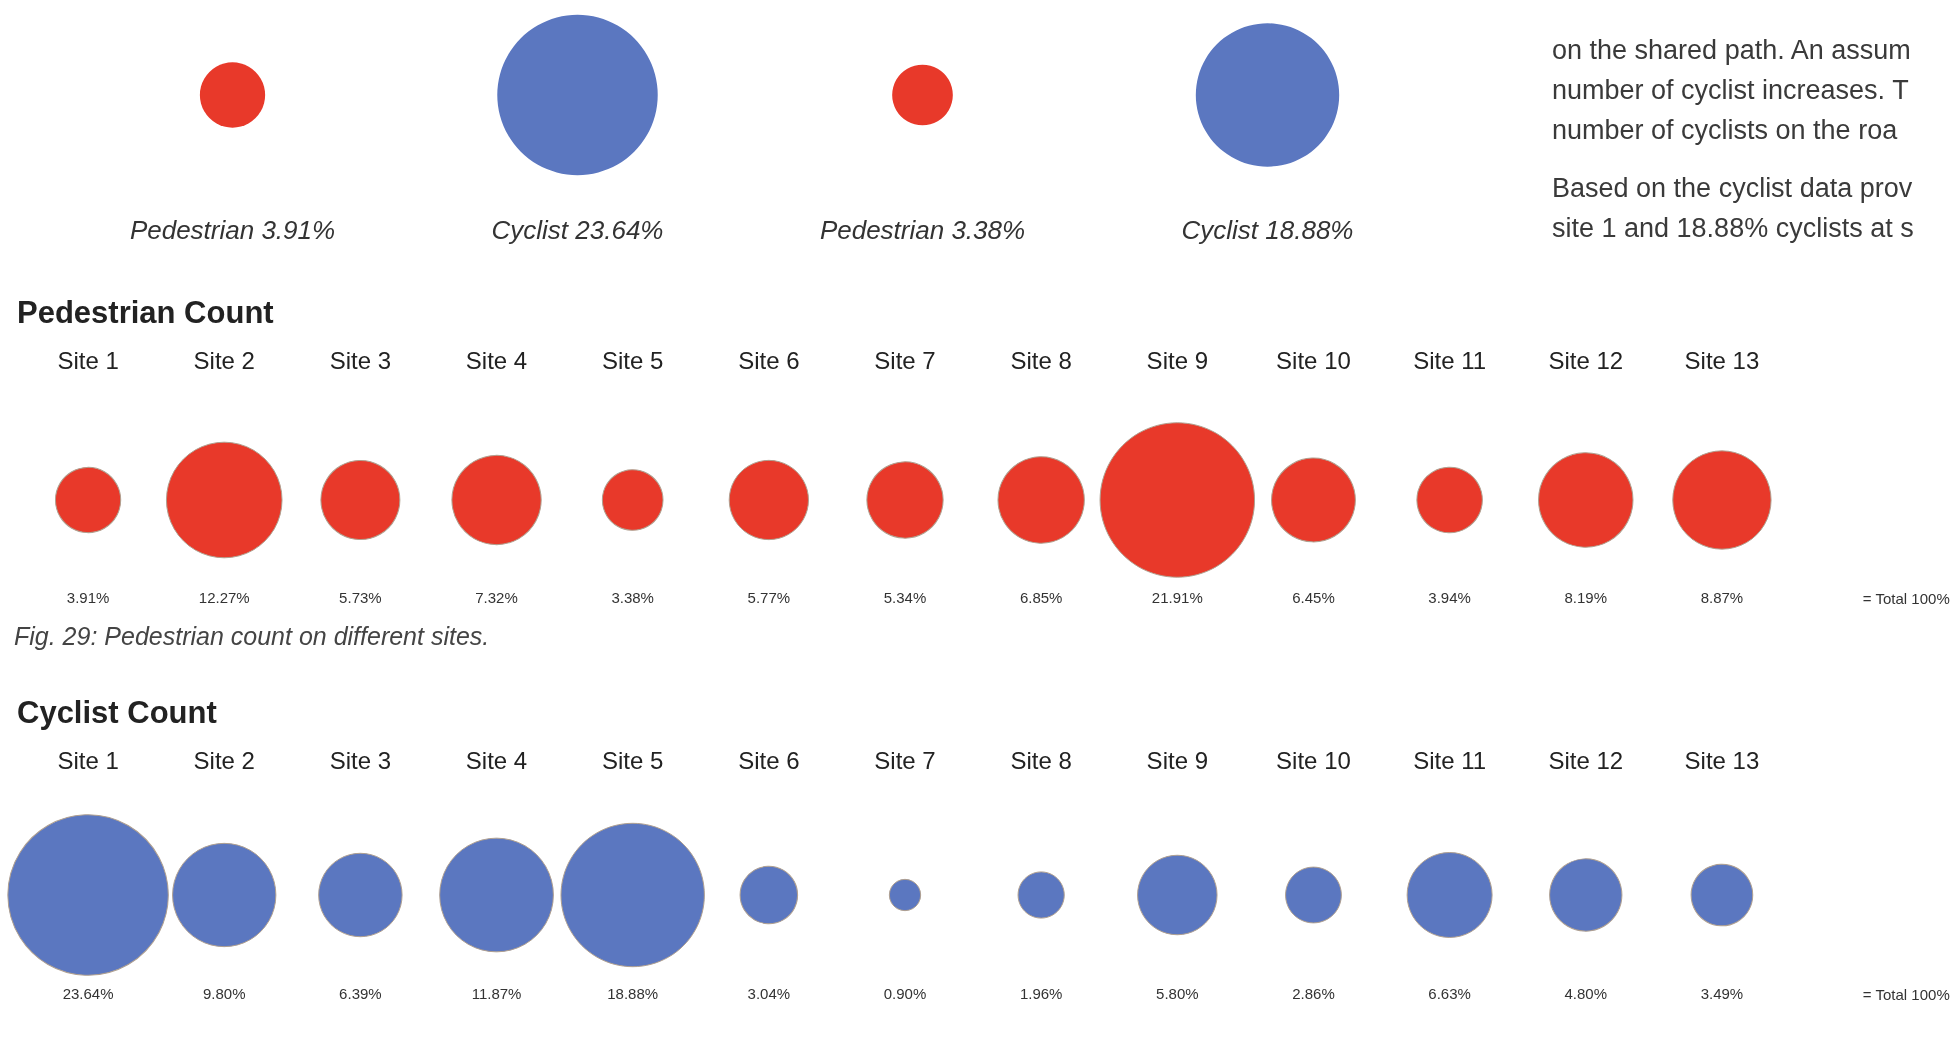 The image size is (1960, 1048). I want to click on data-label: 7.32%, so click(496, 597).